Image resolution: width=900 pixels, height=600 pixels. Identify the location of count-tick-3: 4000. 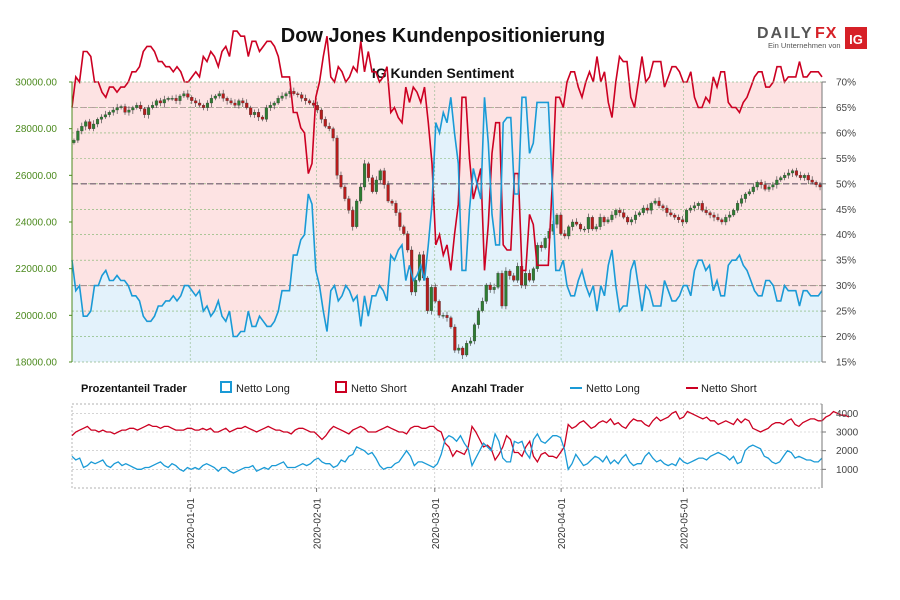
(847, 414).